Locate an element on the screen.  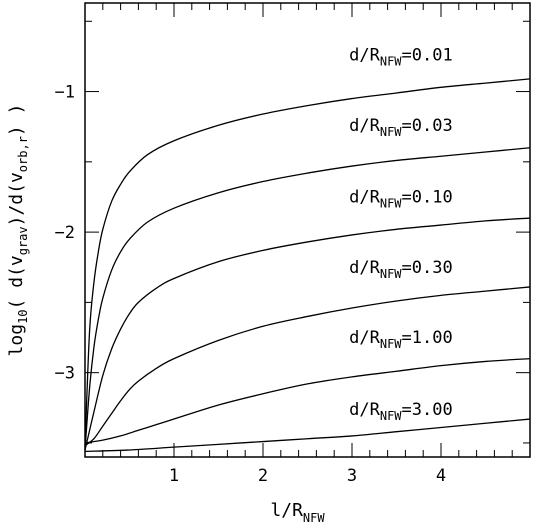
series-label-0: d/RNFW=0.01 is located at coordinates (401, 57).